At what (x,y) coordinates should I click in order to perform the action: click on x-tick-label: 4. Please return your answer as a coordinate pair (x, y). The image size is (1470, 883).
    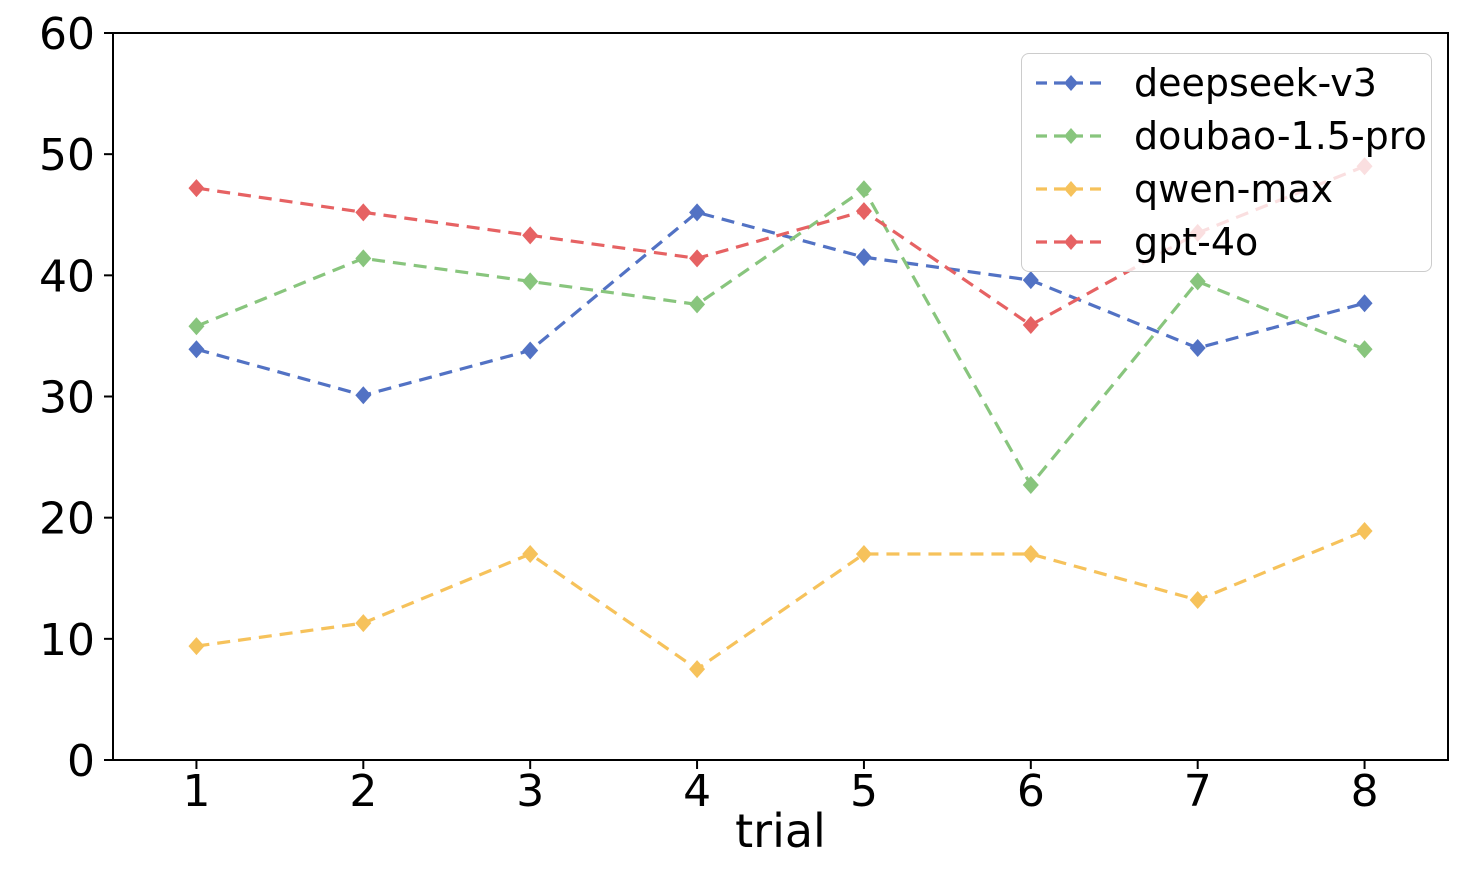
    Looking at the image, I should click on (697, 791).